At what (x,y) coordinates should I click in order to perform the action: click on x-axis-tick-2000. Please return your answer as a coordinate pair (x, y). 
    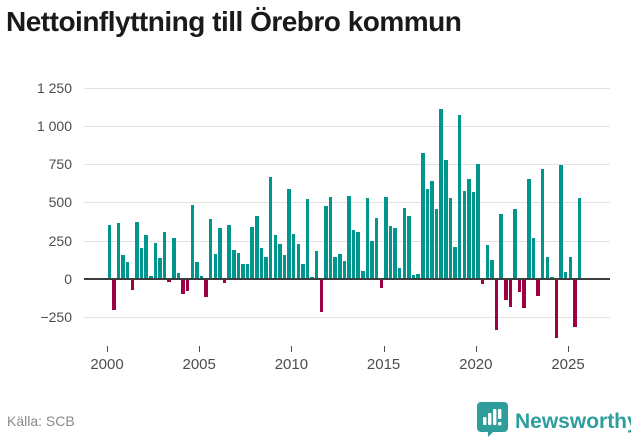
    Looking at the image, I should click on (107, 349).